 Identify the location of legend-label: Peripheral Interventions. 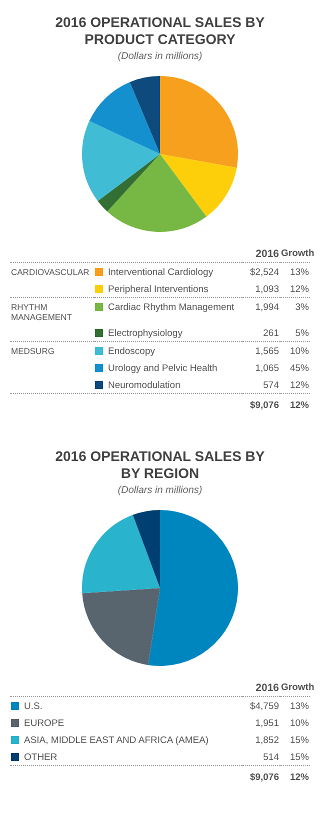
(158, 290).